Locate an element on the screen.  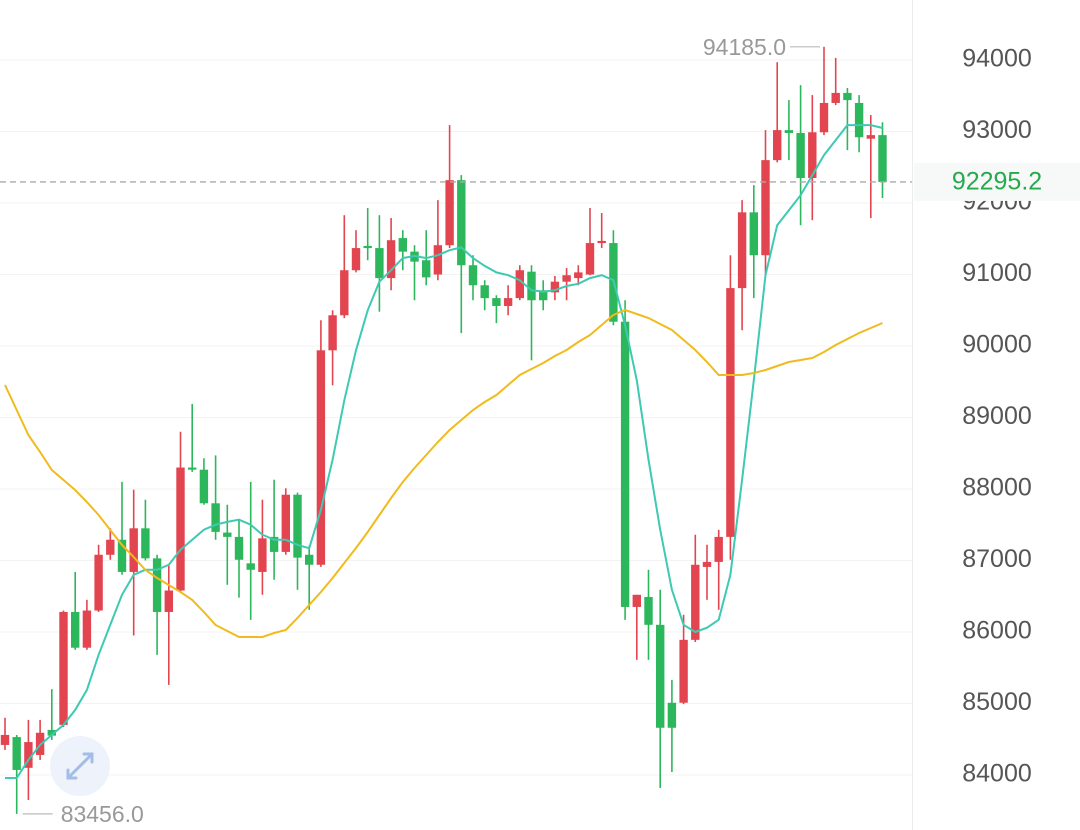
y-tick-label: 88000 is located at coordinates (997, 488).